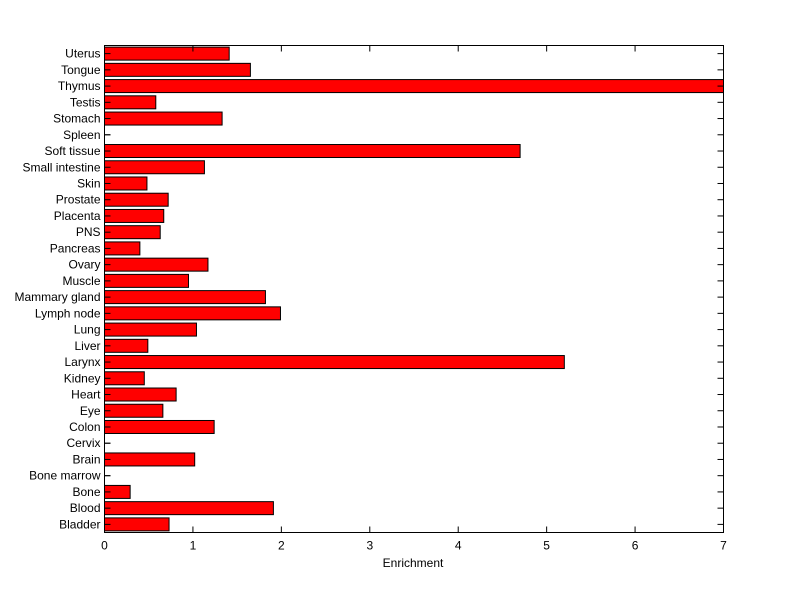  Describe the element at coordinates (79, 86) in the screenshot. I see `y-tick-label: Thymus` at that location.